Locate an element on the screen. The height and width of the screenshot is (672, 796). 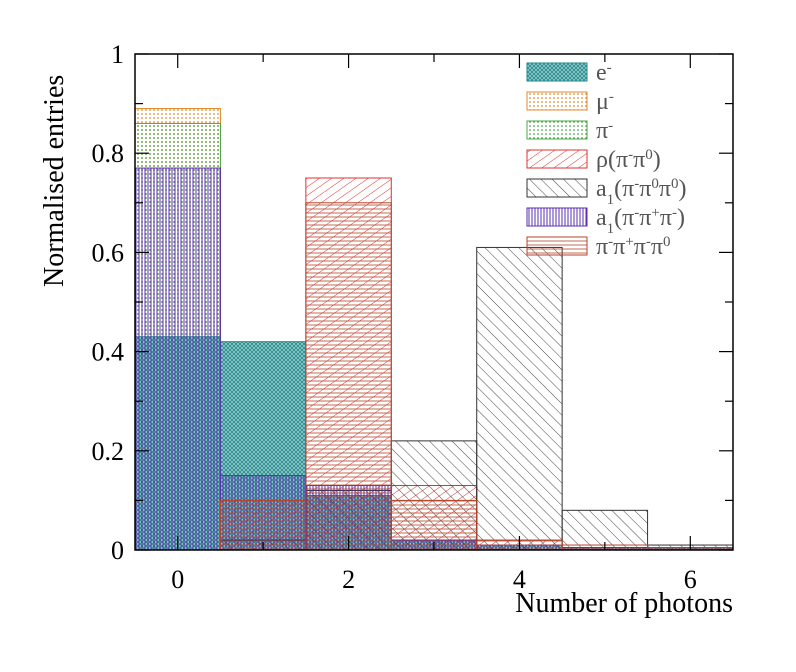
legend-label: μ- is located at coordinates (605, 102).